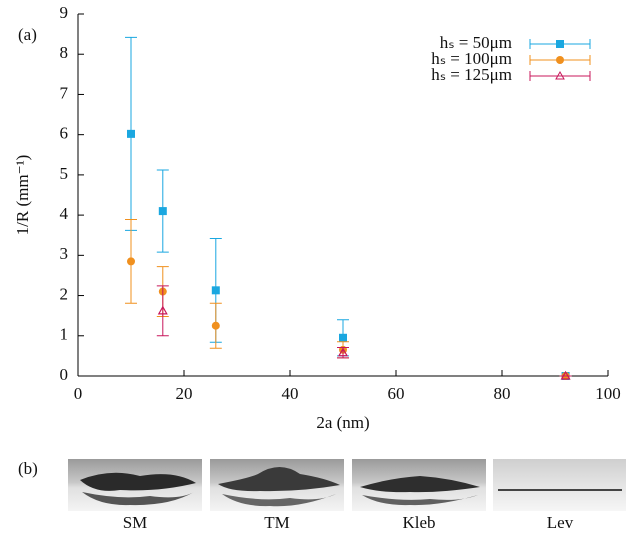  Describe the element at coordinates (342, 422) in the screenshot. I see `x-axis-label: 2a (nm)` at that location.